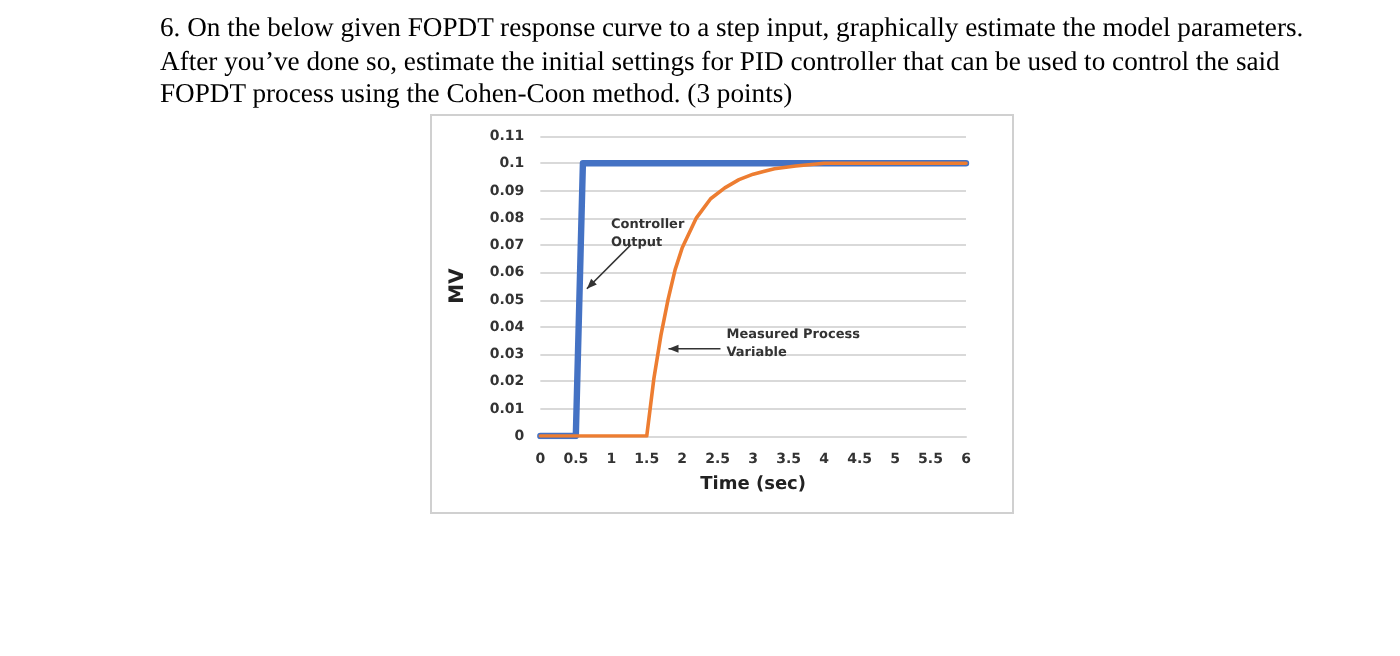 This screenshot has height=656, width=1400. Describe the element at coordinates (733, 61) in the screenshot. I see `chart-title: 6. On the below given FOPDT response curve to a step input, graphically estimate the model parameters. After you’ve done so, estimate the initial settings for PID controller that can be used to control the said FOPDT process using the Cohen-Coon method. (3 points)` at that location.